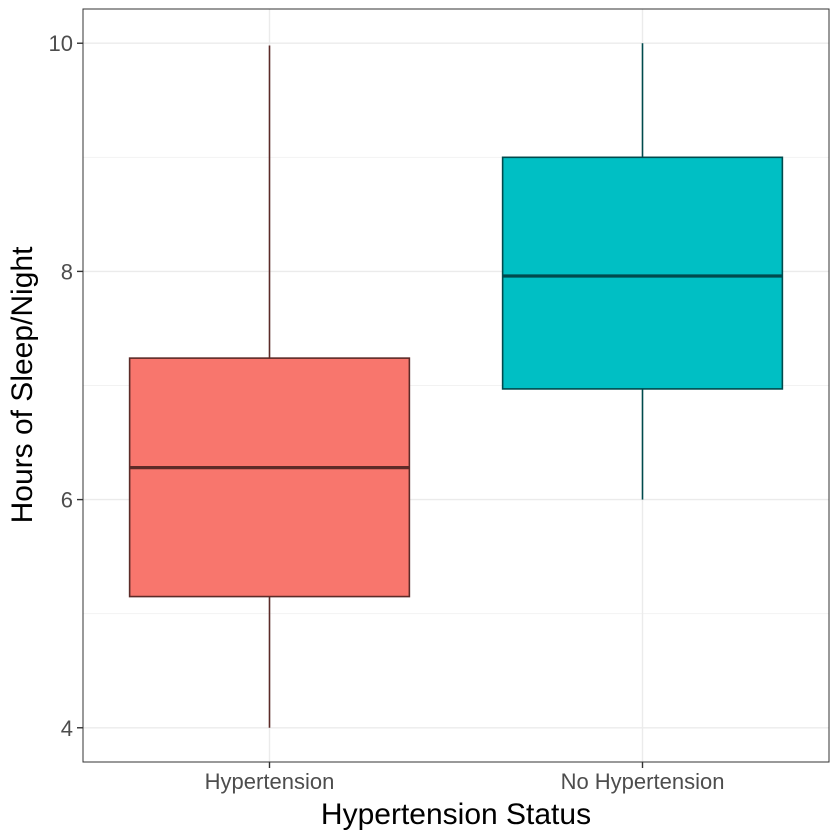  What do you see at coordinates (67, 500) in the screenshot?
I see `y-tick-label: 6` at bounding box center [67, 500].